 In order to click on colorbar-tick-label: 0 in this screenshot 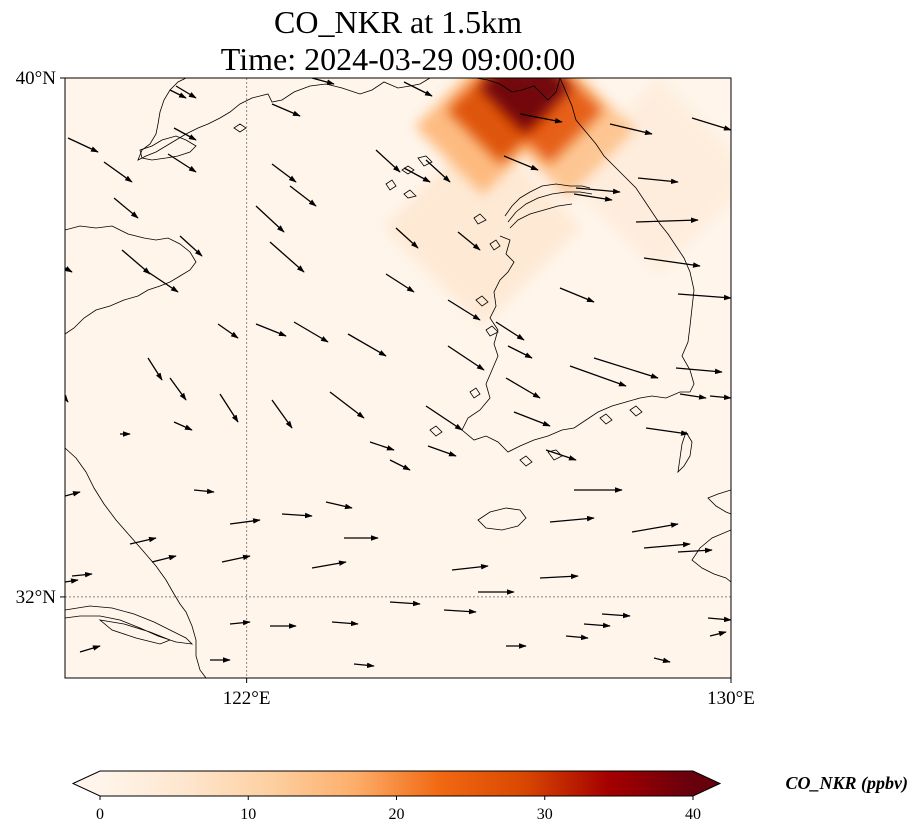, I will do `click(100, 814)`.